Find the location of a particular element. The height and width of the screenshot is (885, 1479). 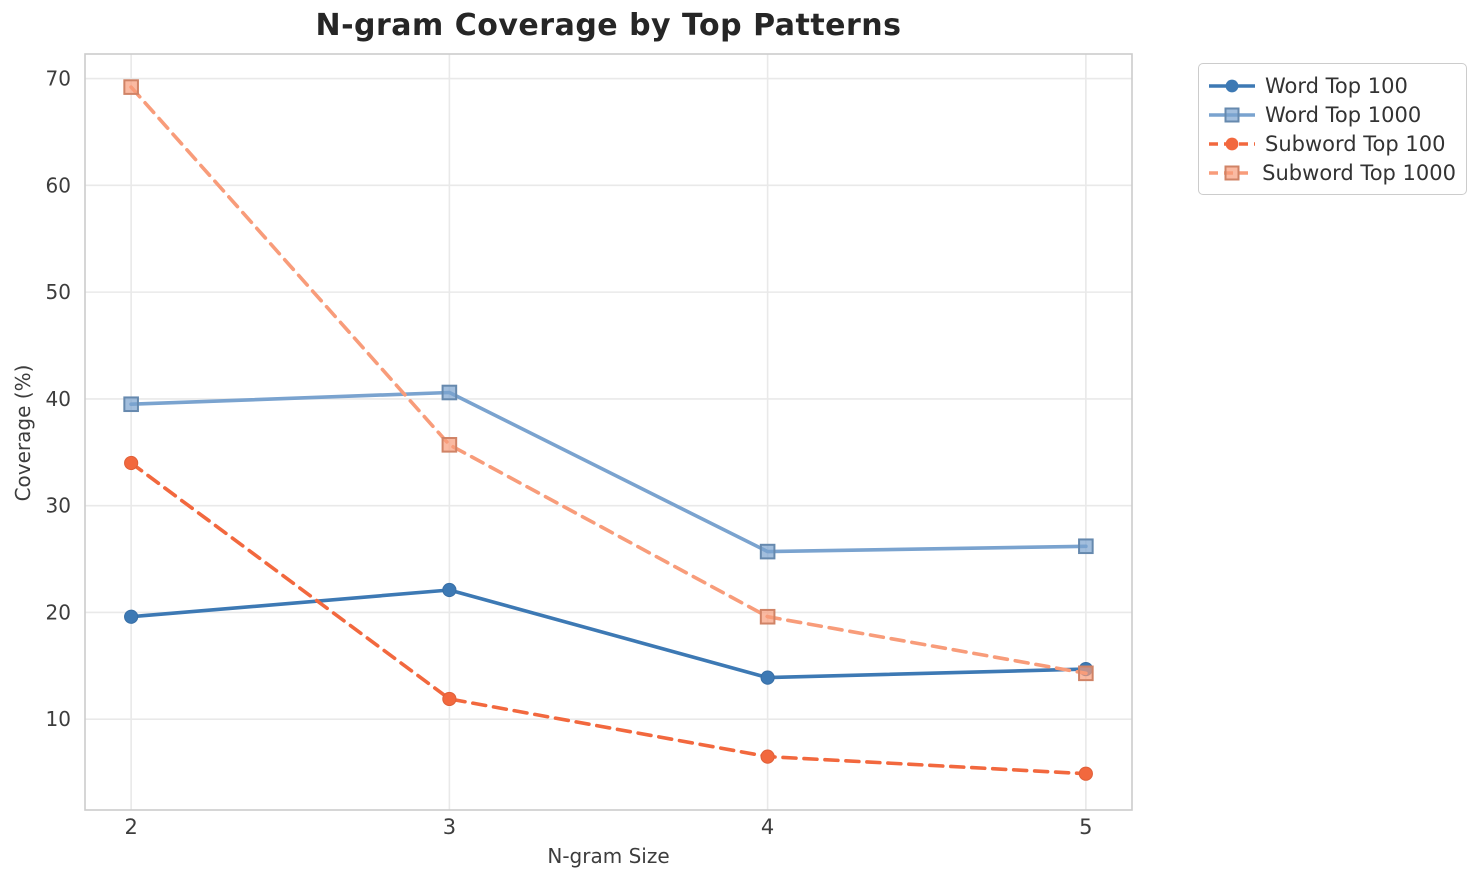

y-tick-label: 10 is located at coordinates (58, 719).